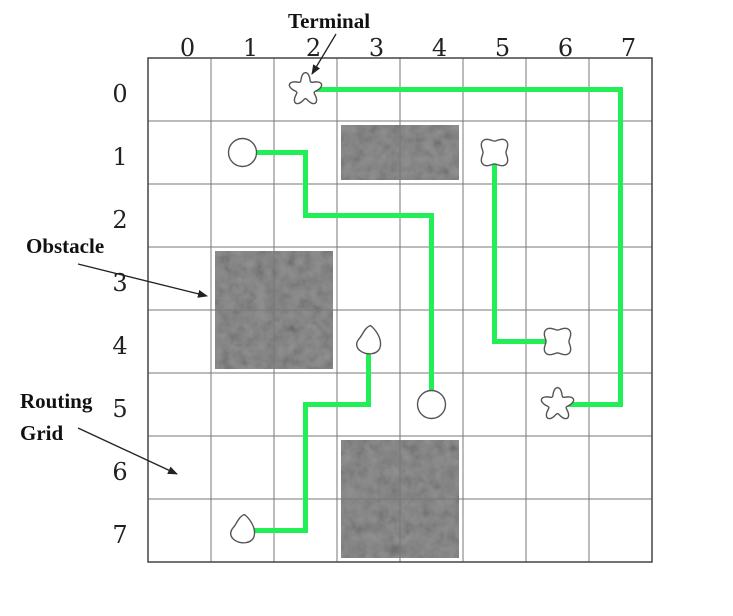  I want to click on routing-grid-arrow, so click(127, 451).